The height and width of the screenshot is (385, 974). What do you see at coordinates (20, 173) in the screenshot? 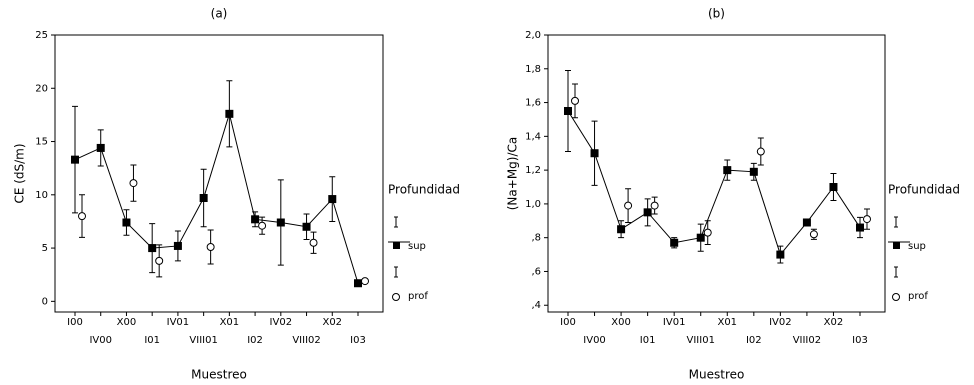
I see `y-axis-label: CE (dS/m)` at bounding box center [20, 173].